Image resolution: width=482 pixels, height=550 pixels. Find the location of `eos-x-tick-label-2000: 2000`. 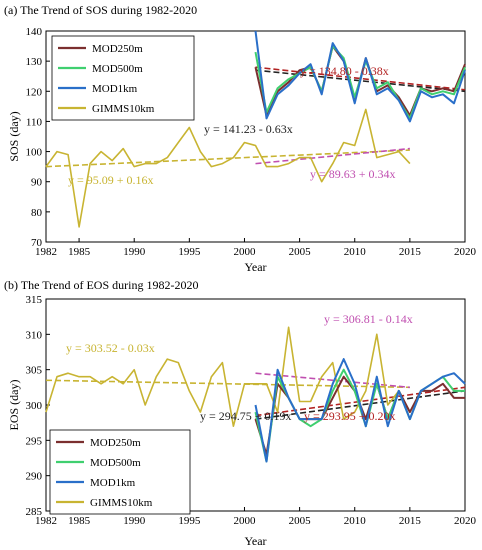

eos-x-tick-label-2000: 2000 is located at coordinates (244, 521).